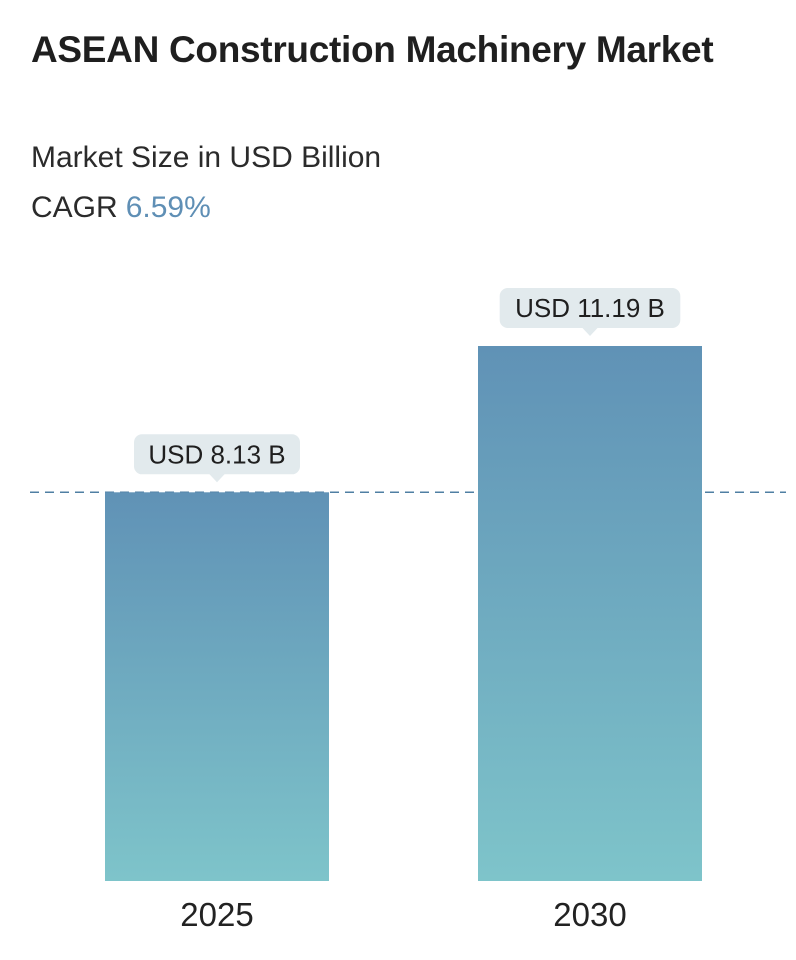 The height and width of the screenshot is (960, 796). I want to click on cagr-line: CAGR 6.59%, so click(121, 208).